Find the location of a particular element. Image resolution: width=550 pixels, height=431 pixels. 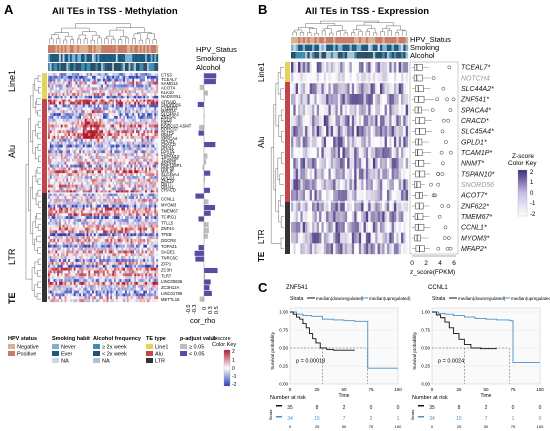

annotation-cell-alcohol is located at coordinates (100, 67).